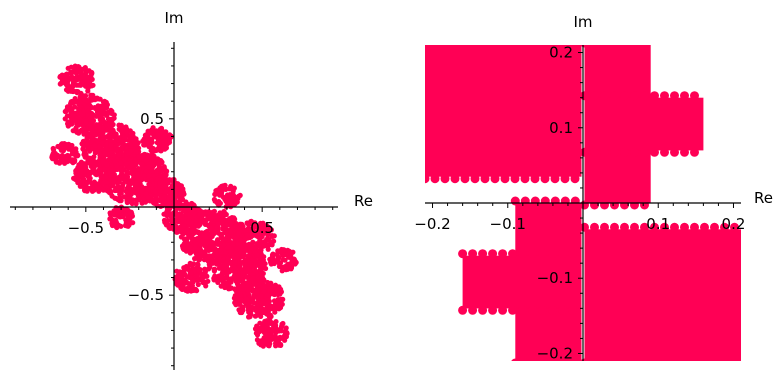 This screenshot has height=371, width=774. I want to click on x-tick-label: 0.1, so click(658, 224).